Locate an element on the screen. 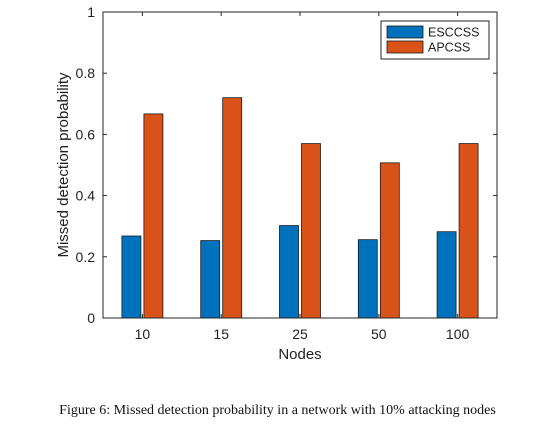 Image resolution: width=555 pixels, height=428 pixels. x-tick-label: 15 is located at coordinates (221, 334).